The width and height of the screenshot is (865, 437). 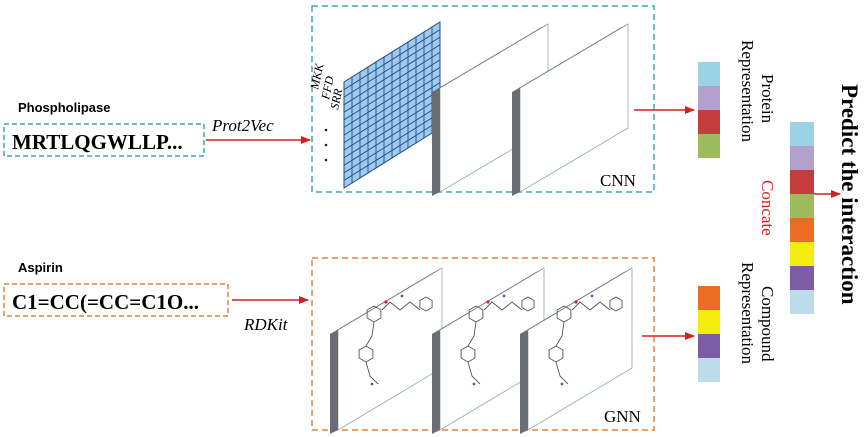 What do you see at coordinates (767, 324) in the screenshot?
I see `compound-representation-line1: Compound` at bounding box center [767, 324].